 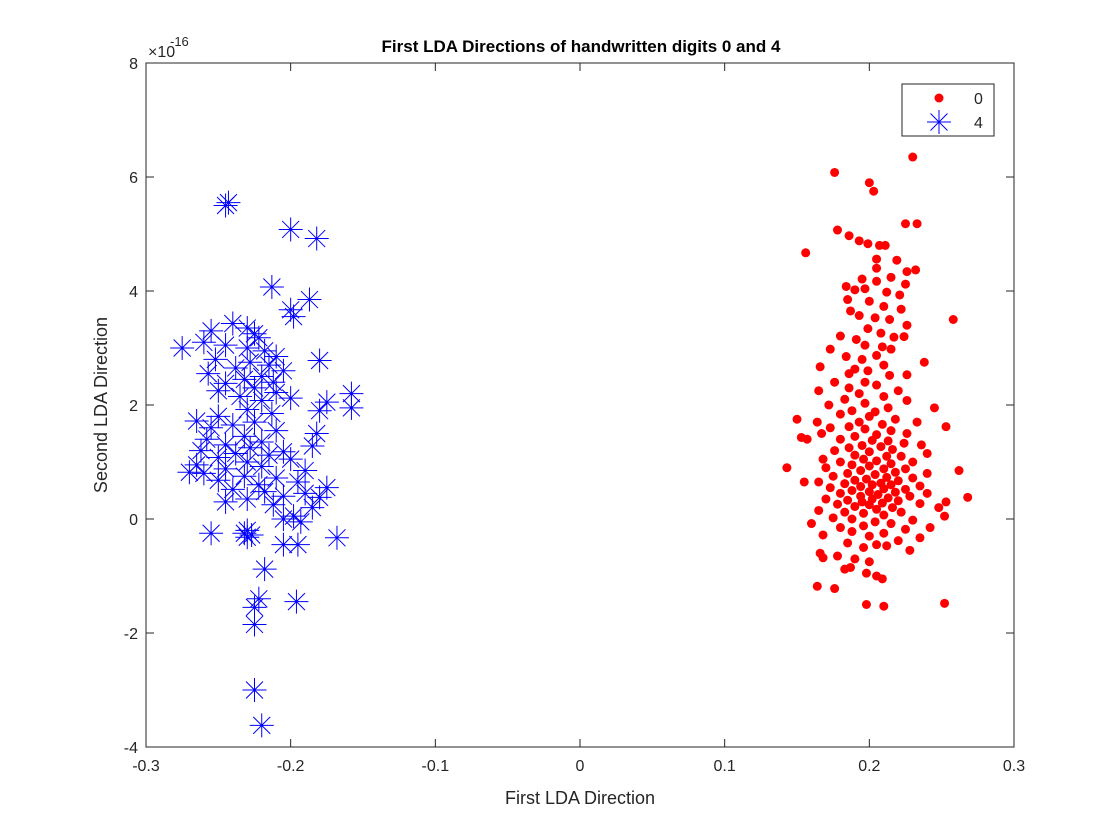 What do you see at coordinates (869, 766) in the screenshot?
I see `x-tick-label: 0.2` at bounding box center [869, 766].